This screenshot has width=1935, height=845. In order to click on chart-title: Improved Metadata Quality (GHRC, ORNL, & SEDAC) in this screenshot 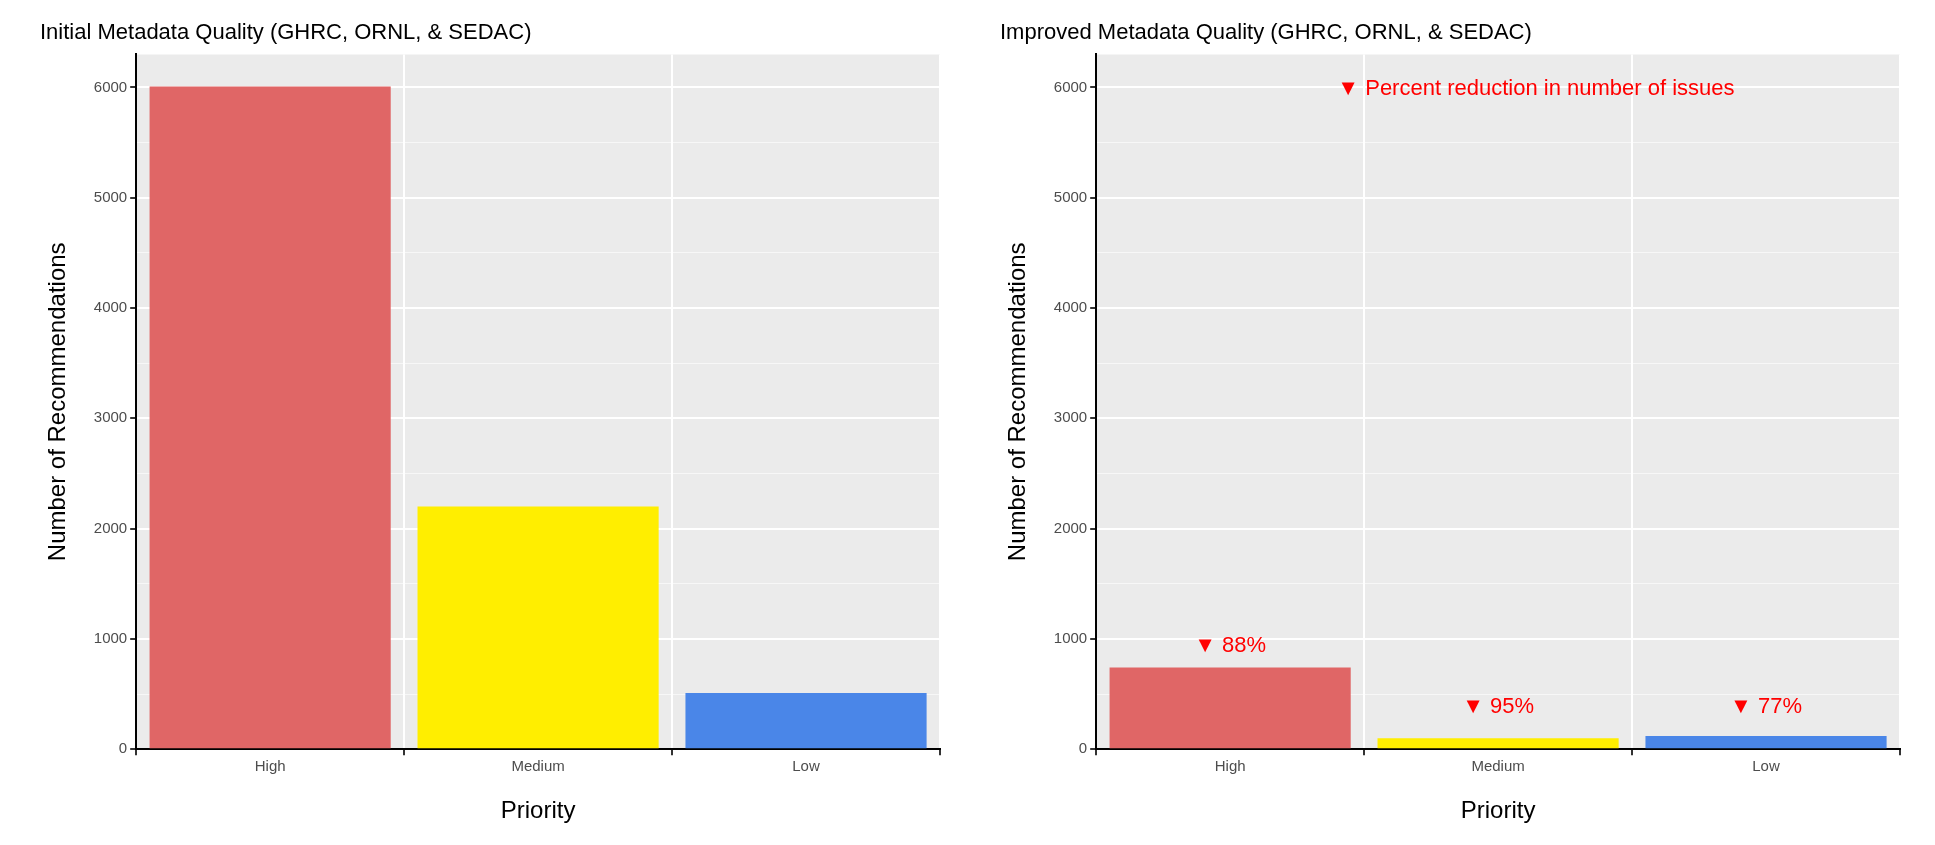, I will do `click(1266, 32)`.